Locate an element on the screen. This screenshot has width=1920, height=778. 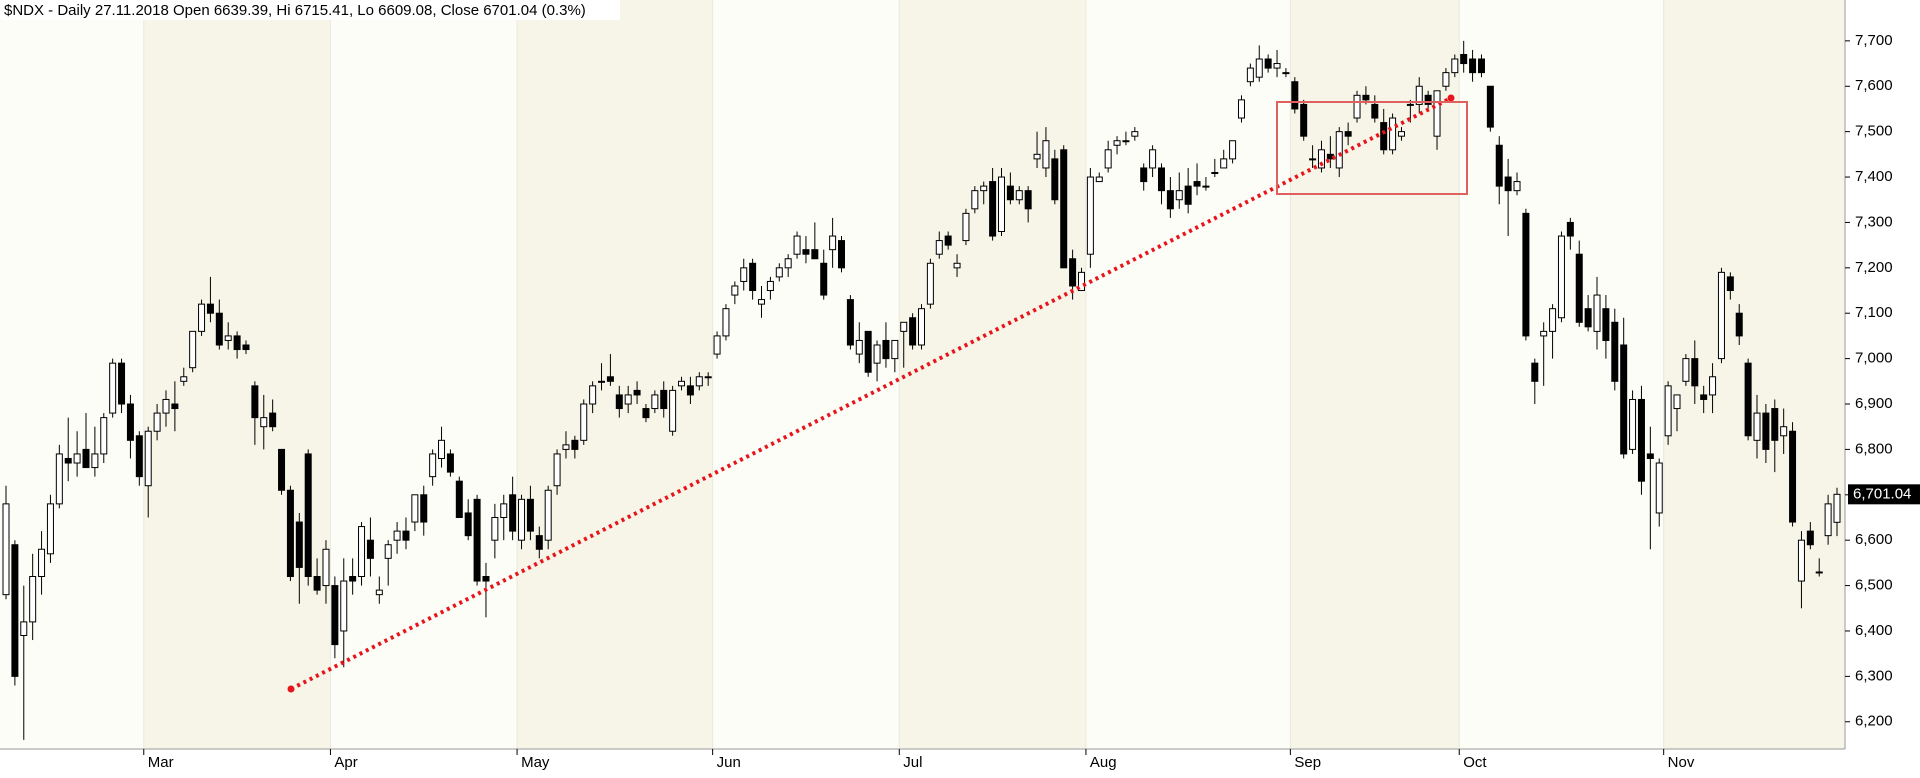
last-price-label: 6,701.04 is located at coordinates (1882, 493).